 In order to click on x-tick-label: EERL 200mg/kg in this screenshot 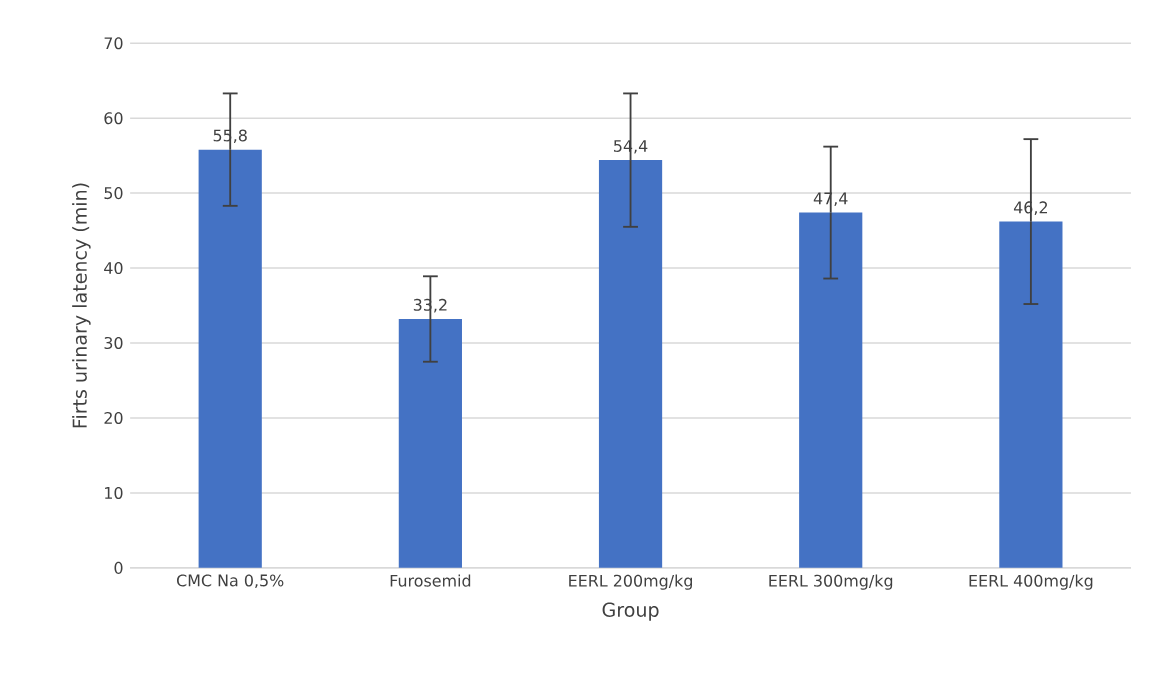, I will do `click(630, 582)`.